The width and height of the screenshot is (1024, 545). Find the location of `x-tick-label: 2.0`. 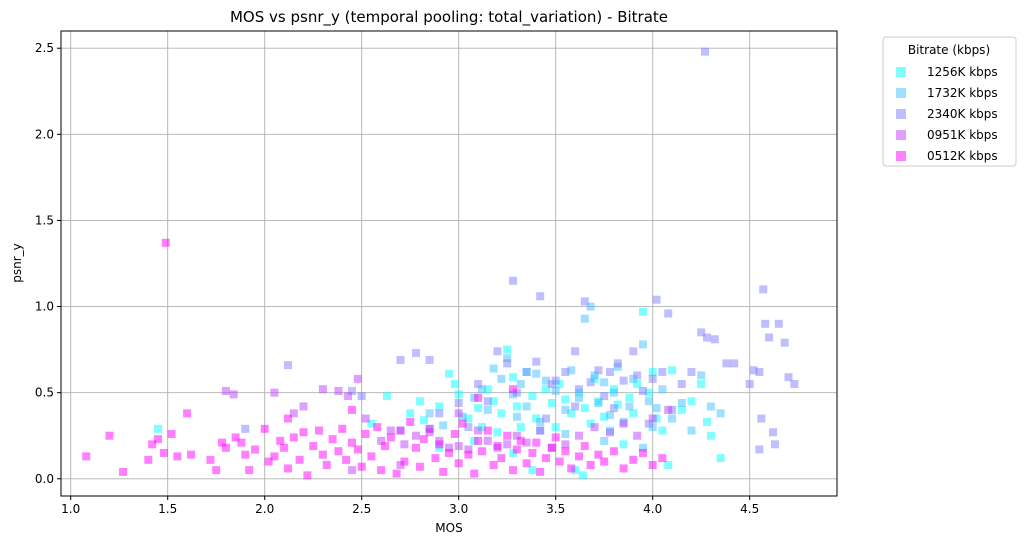

x-tick-label: 2.0 is located at coordinates (264, 509).